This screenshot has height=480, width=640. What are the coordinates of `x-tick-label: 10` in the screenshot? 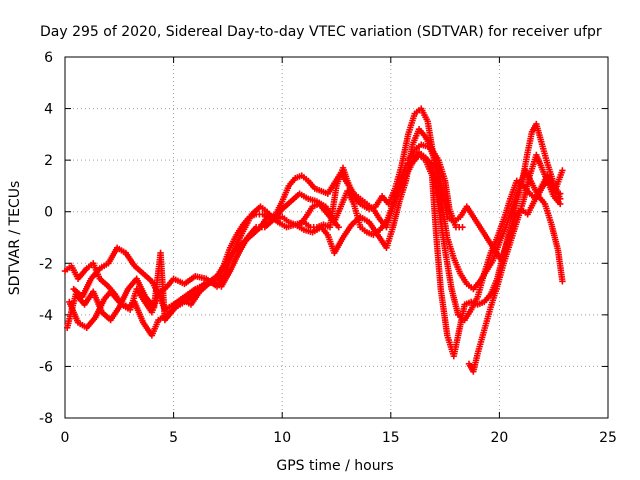 It's located at (282, 438).